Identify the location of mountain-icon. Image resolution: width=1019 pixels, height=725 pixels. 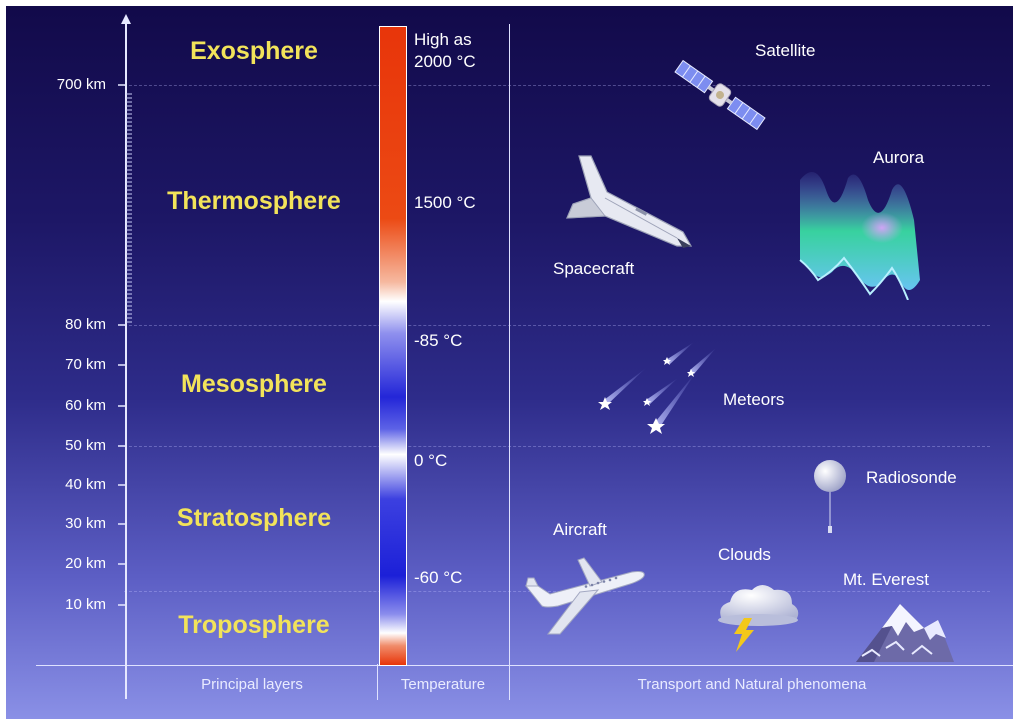
(905, 633).